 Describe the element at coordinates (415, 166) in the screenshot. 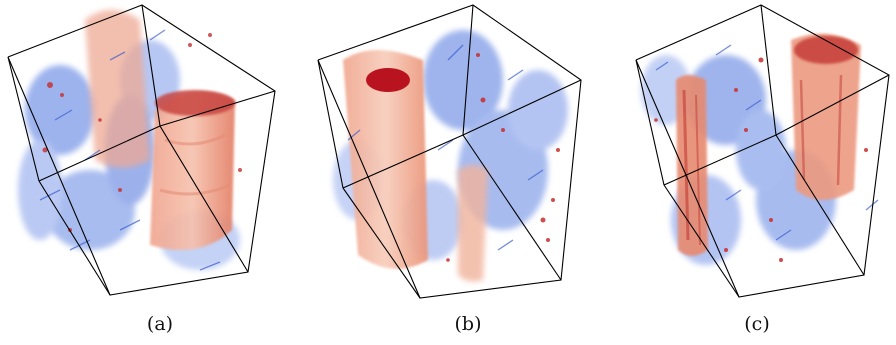

I see `vortex-cylinder-b` at that location.